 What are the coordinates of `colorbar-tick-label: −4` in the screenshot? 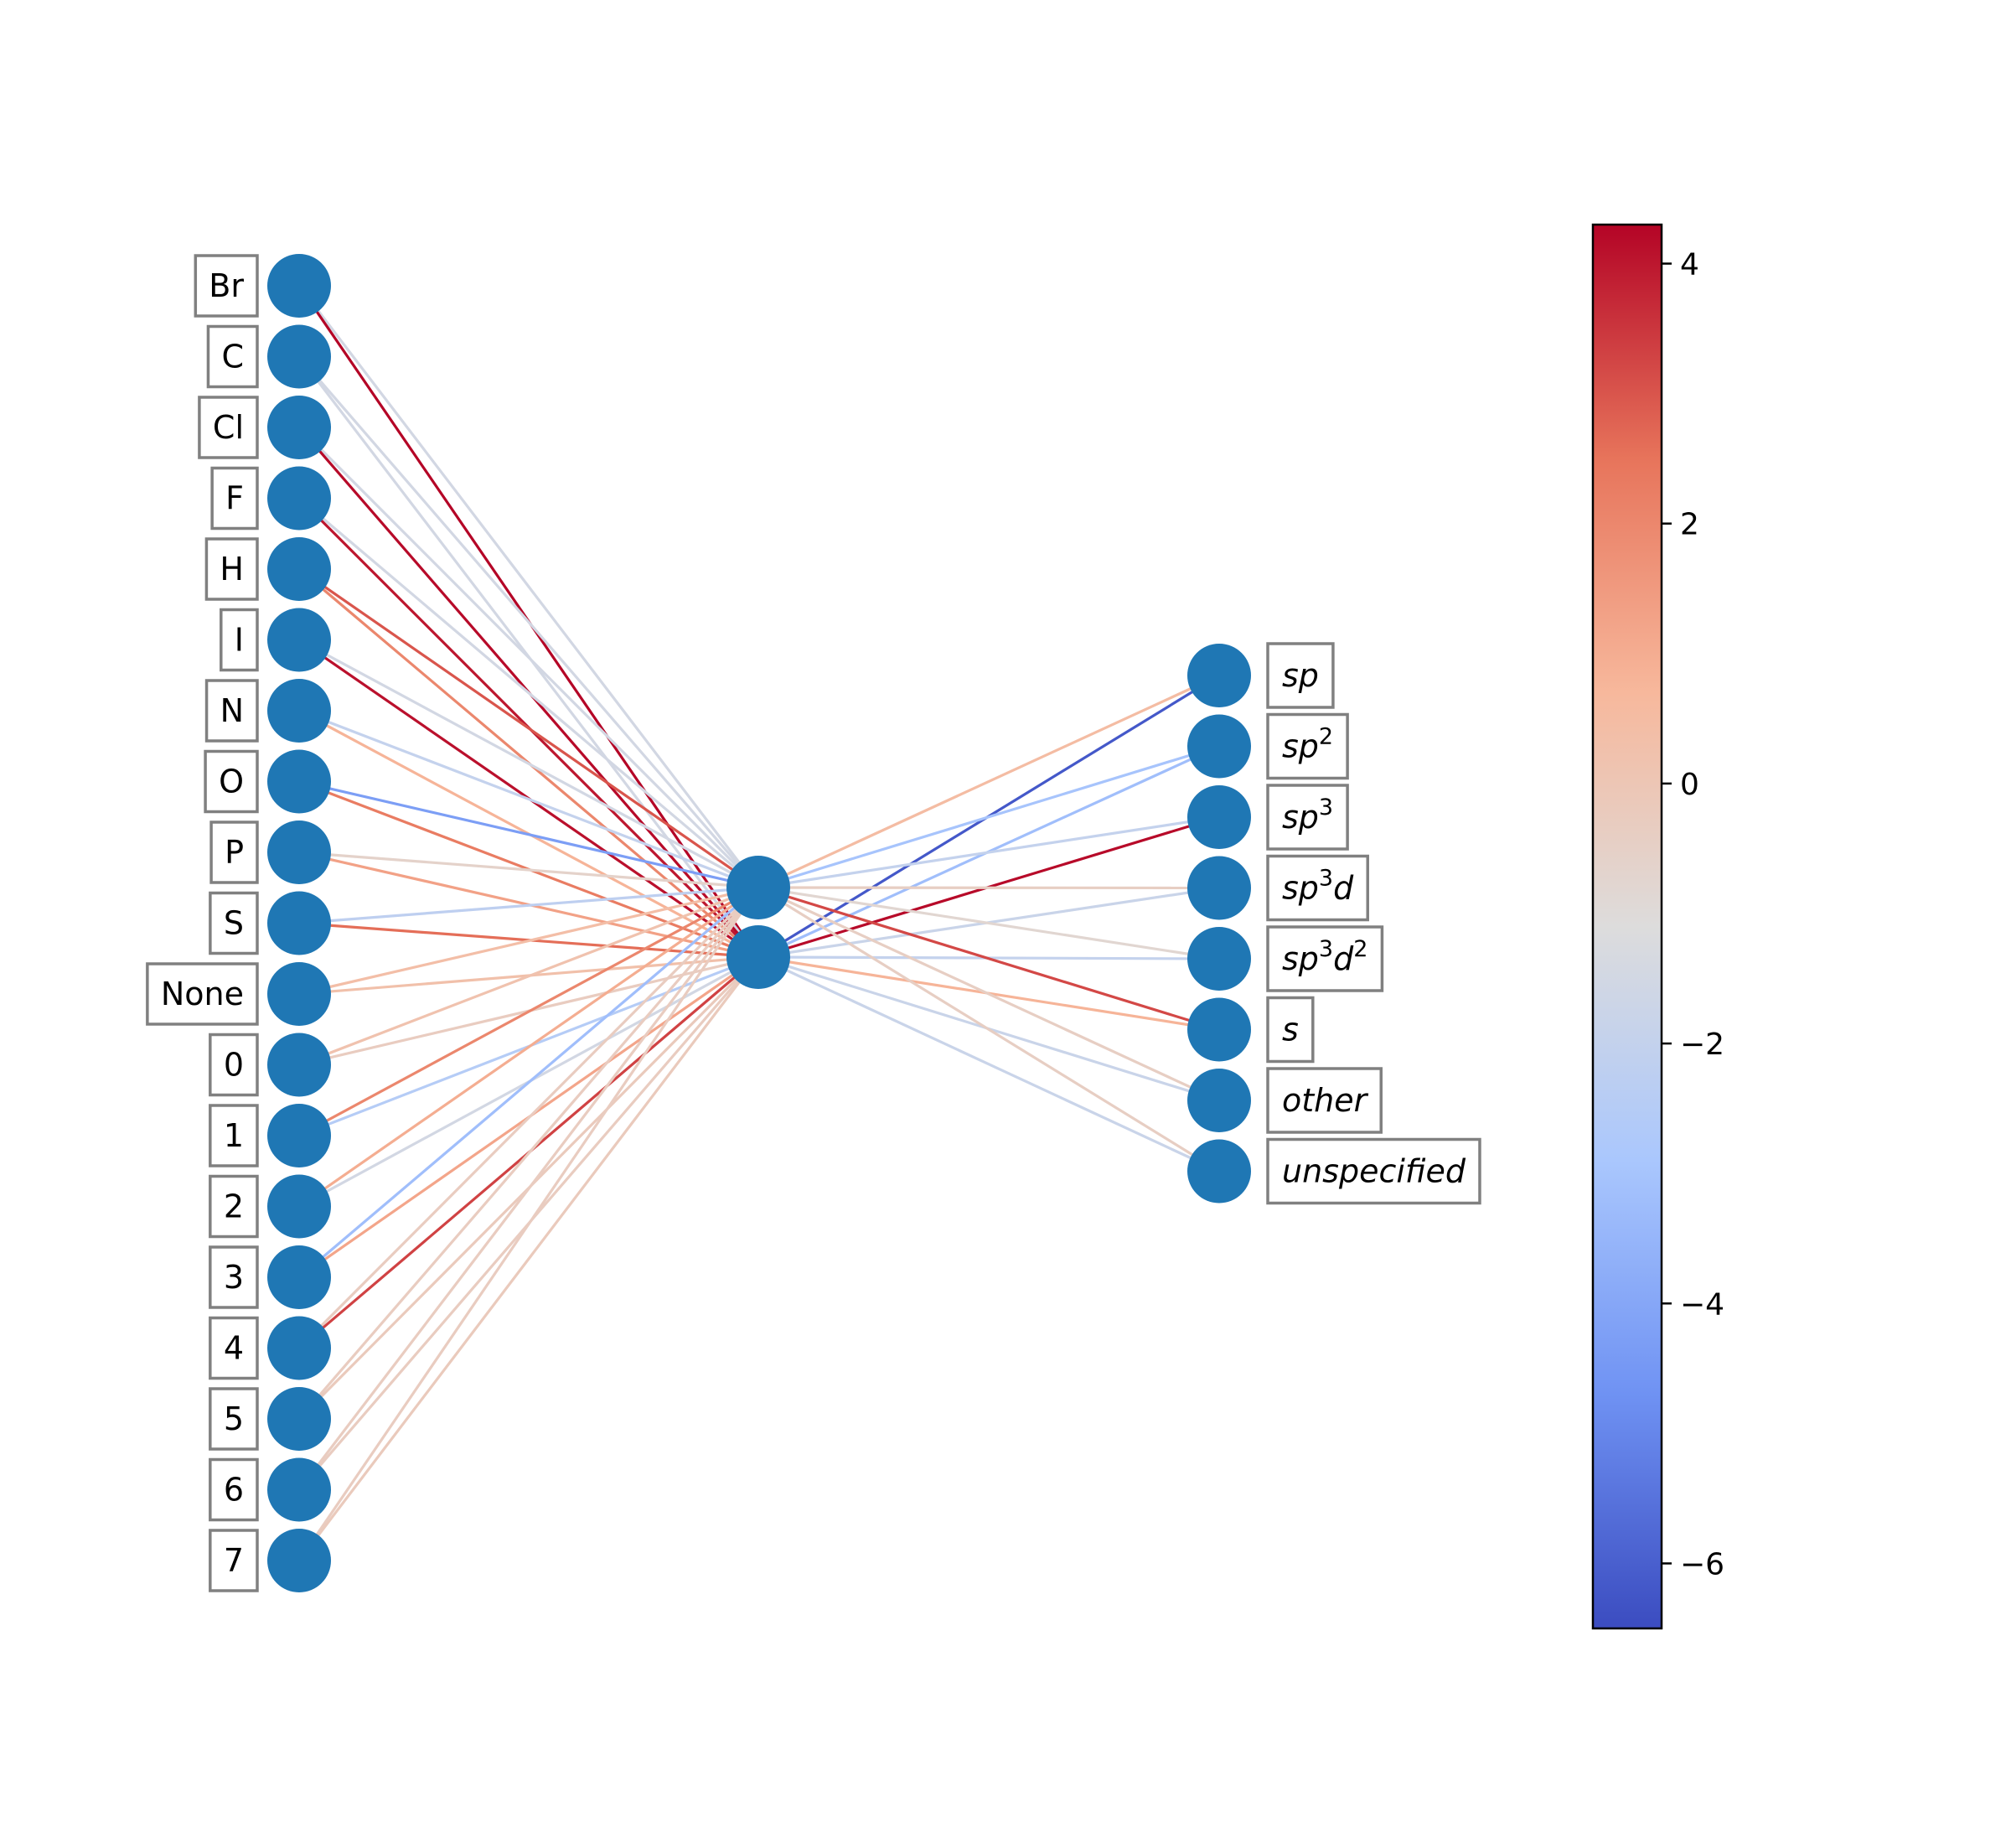 It's located at (1702, 1304).